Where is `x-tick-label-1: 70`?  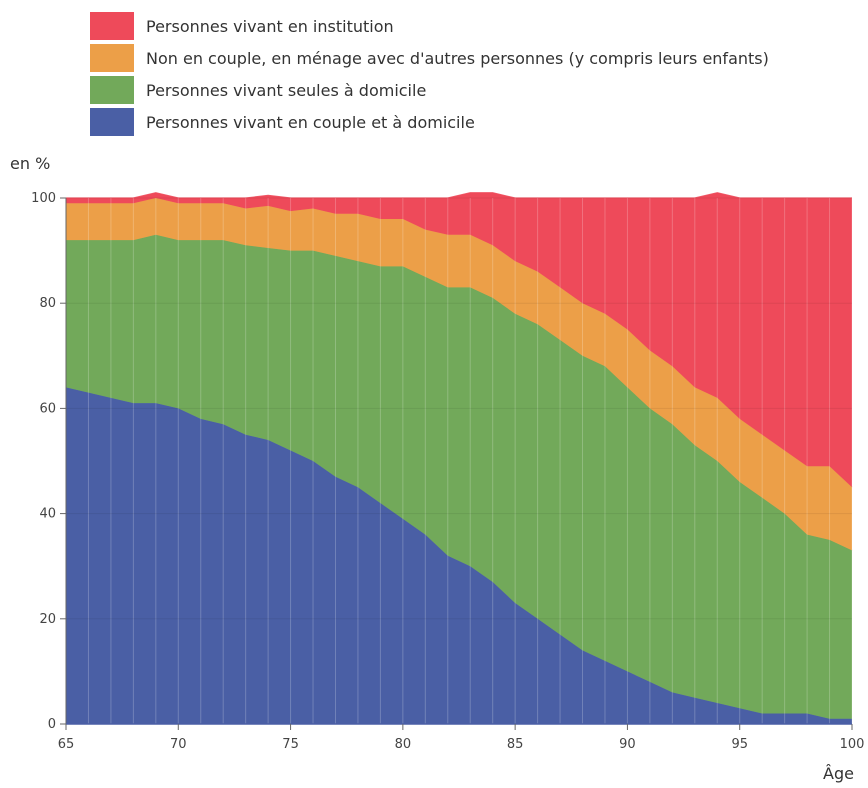 x-tick-label-1: 70 is located at coordinates (178, 744).